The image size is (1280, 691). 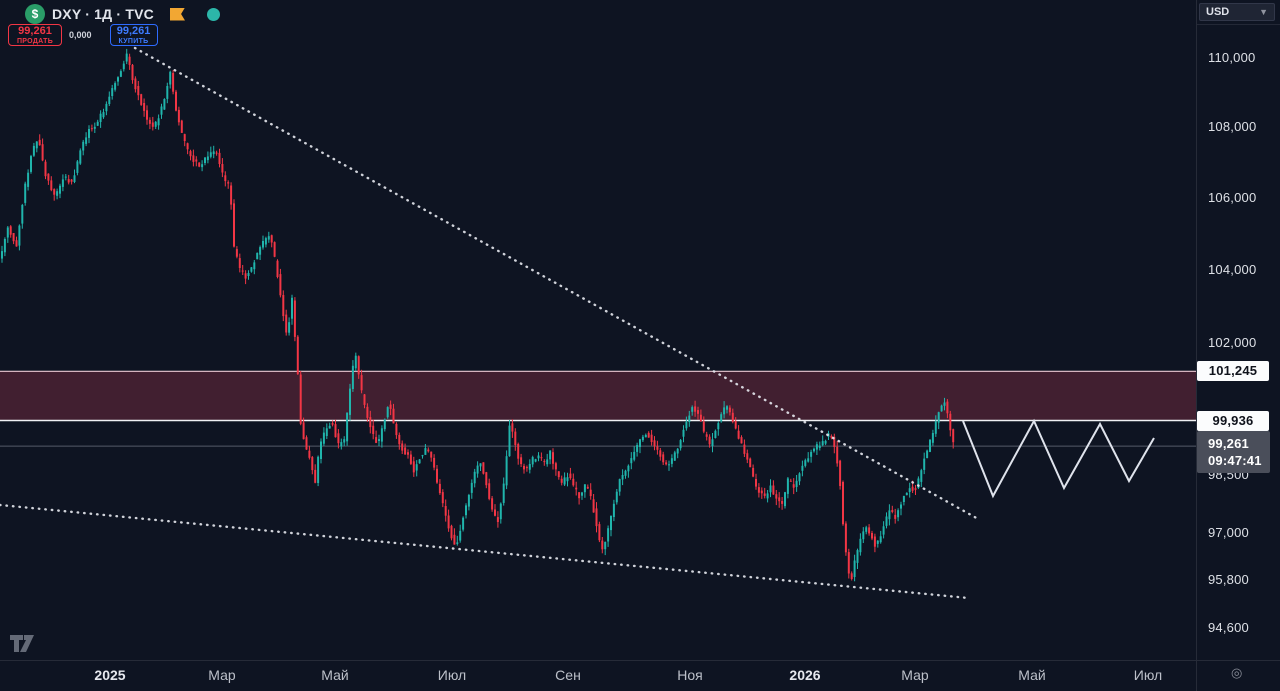 I want to click on buy-price: 99,261, so click(x=133, y=30).